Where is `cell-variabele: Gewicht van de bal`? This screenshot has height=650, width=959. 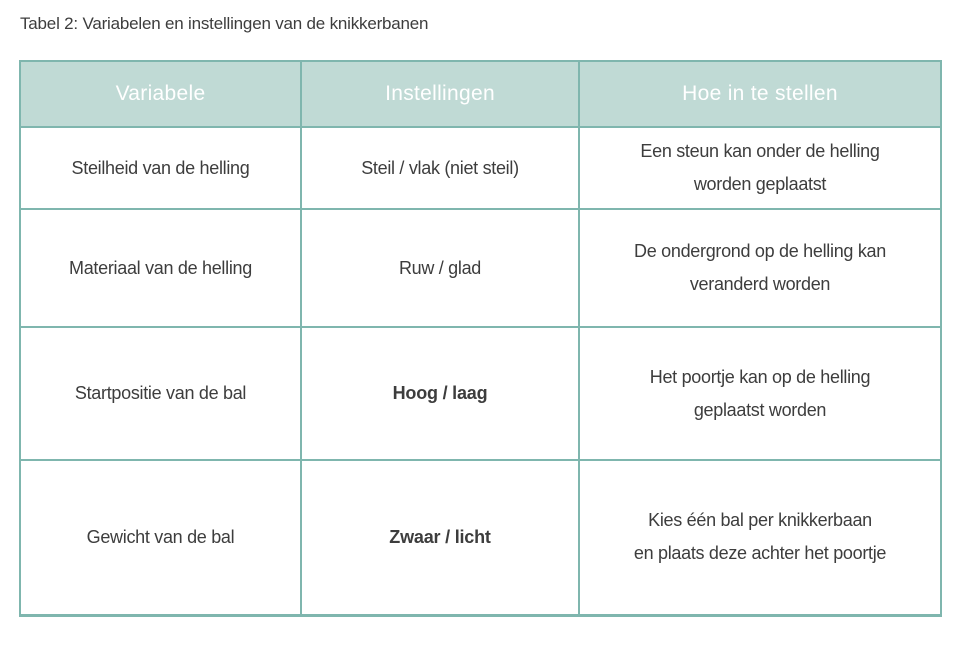
cell-variabele: Gewicht van de bal is located at coordinates (160, 537).